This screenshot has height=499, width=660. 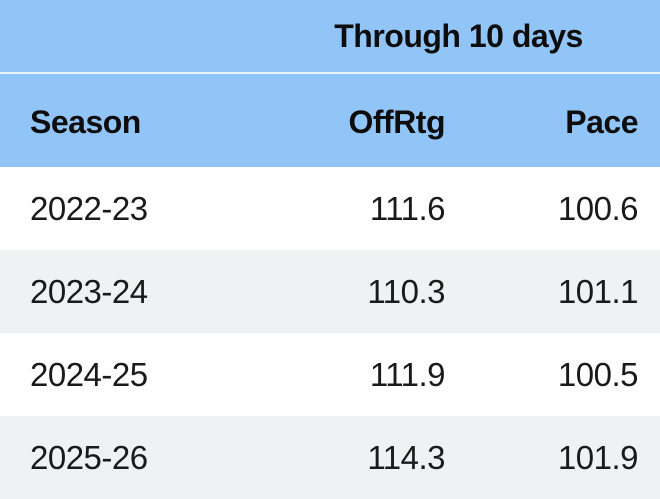 I want to click on cell-season: 2023-24, so click(x=135, y=291).